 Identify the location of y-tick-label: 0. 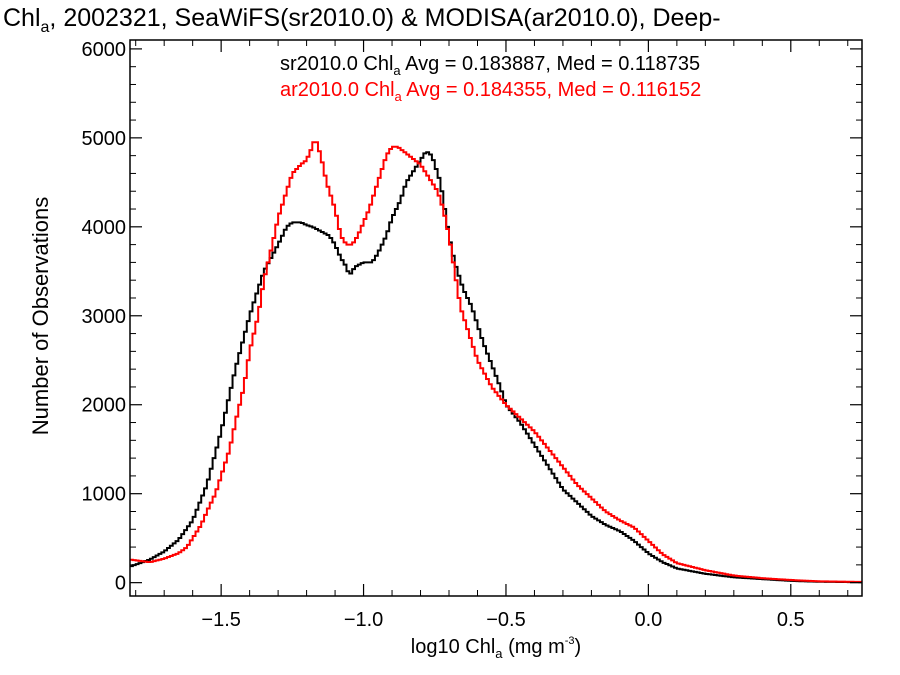
(120, 584).